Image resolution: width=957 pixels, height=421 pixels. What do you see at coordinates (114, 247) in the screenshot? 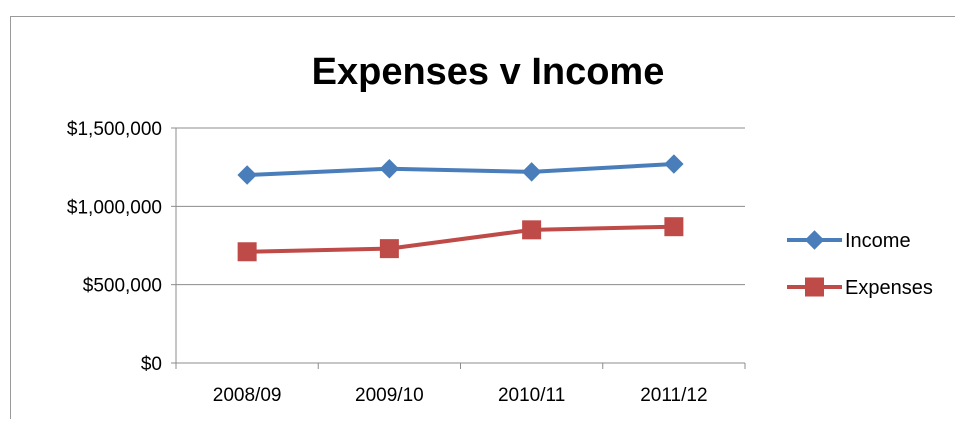
I see `y-tick-labels: $0 $500,000 $1,000,000 $1,500,000` at bounding box center [114, 247].